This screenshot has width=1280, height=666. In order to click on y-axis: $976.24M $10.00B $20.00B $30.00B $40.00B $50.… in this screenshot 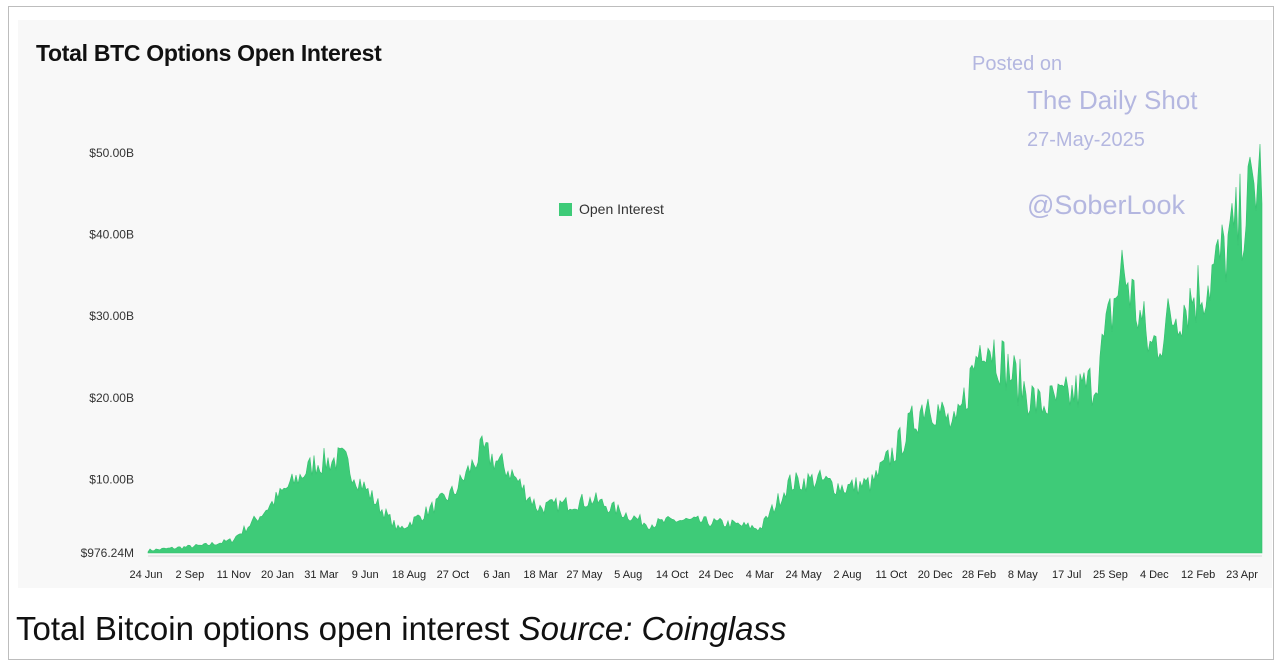, I will do `click(107, 353)`.